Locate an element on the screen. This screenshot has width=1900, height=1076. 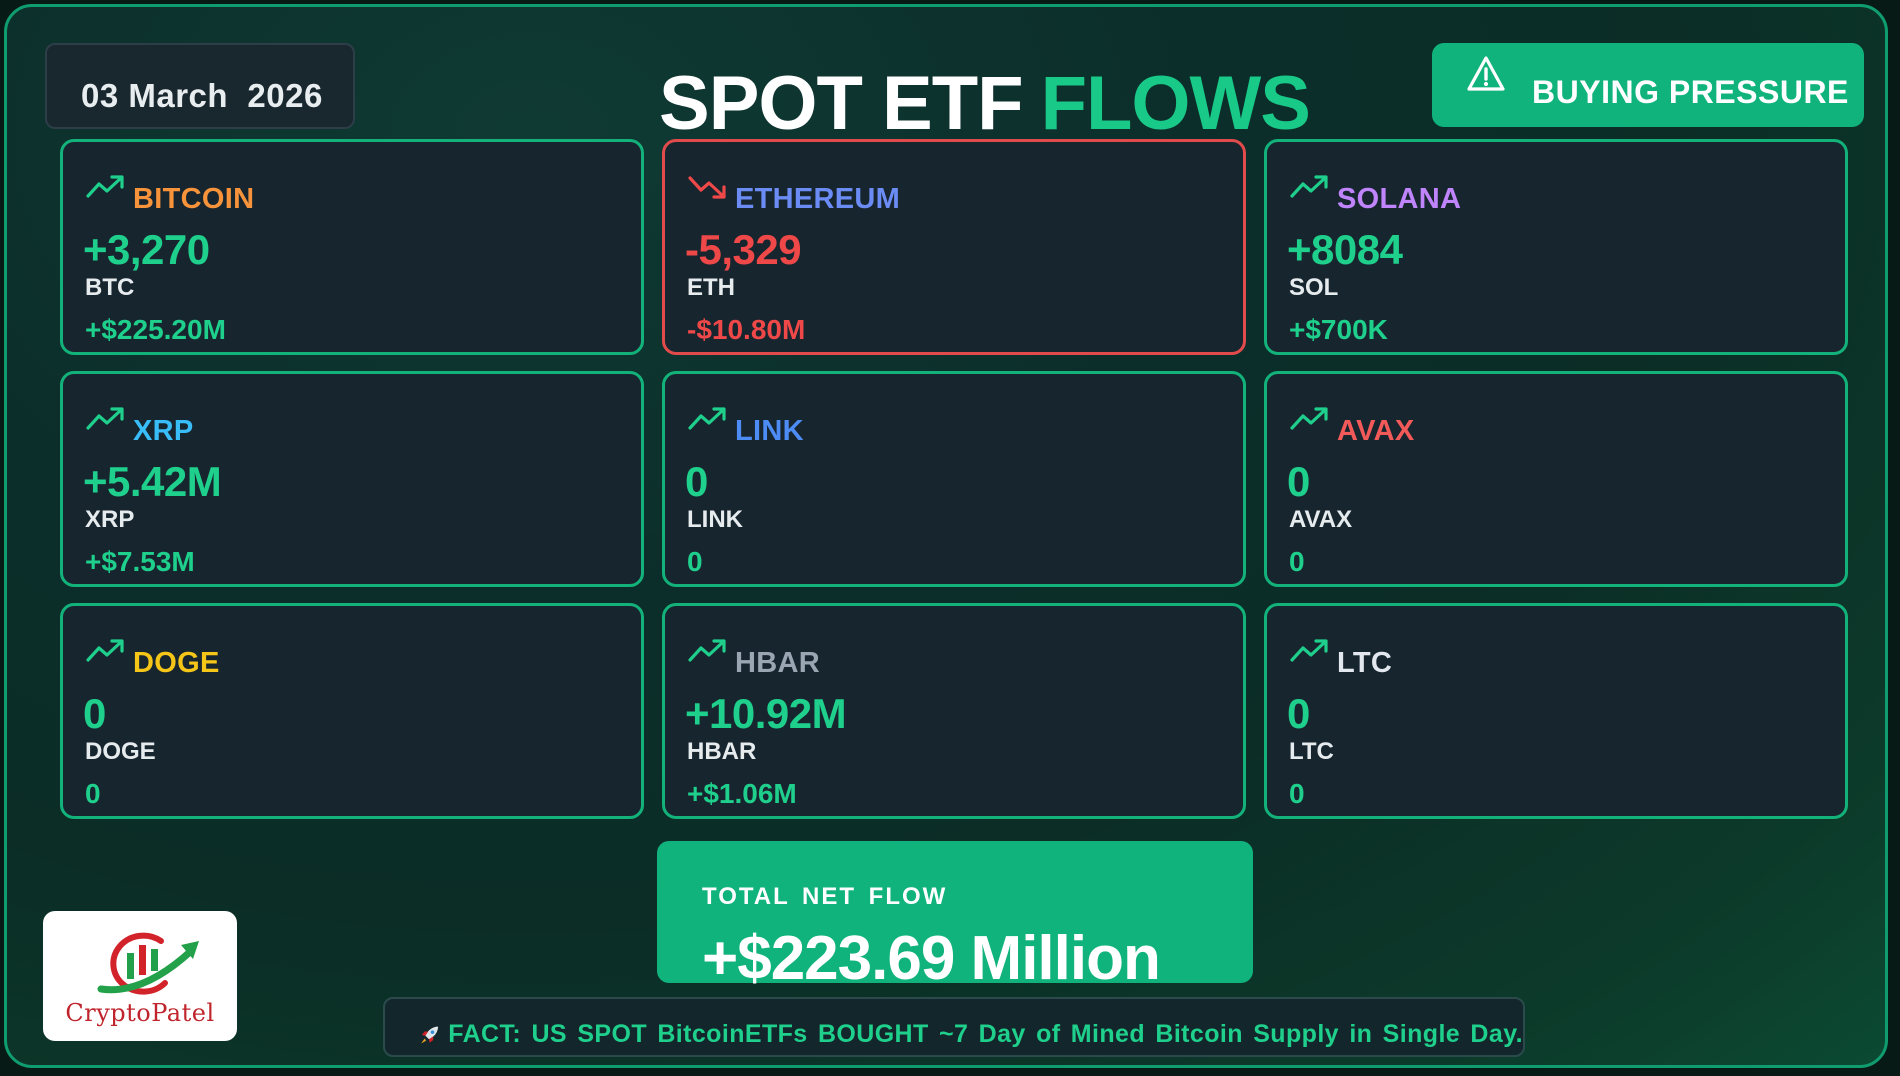
asset-usd-flow: +$1.06M is located at coordinates (742, 793).